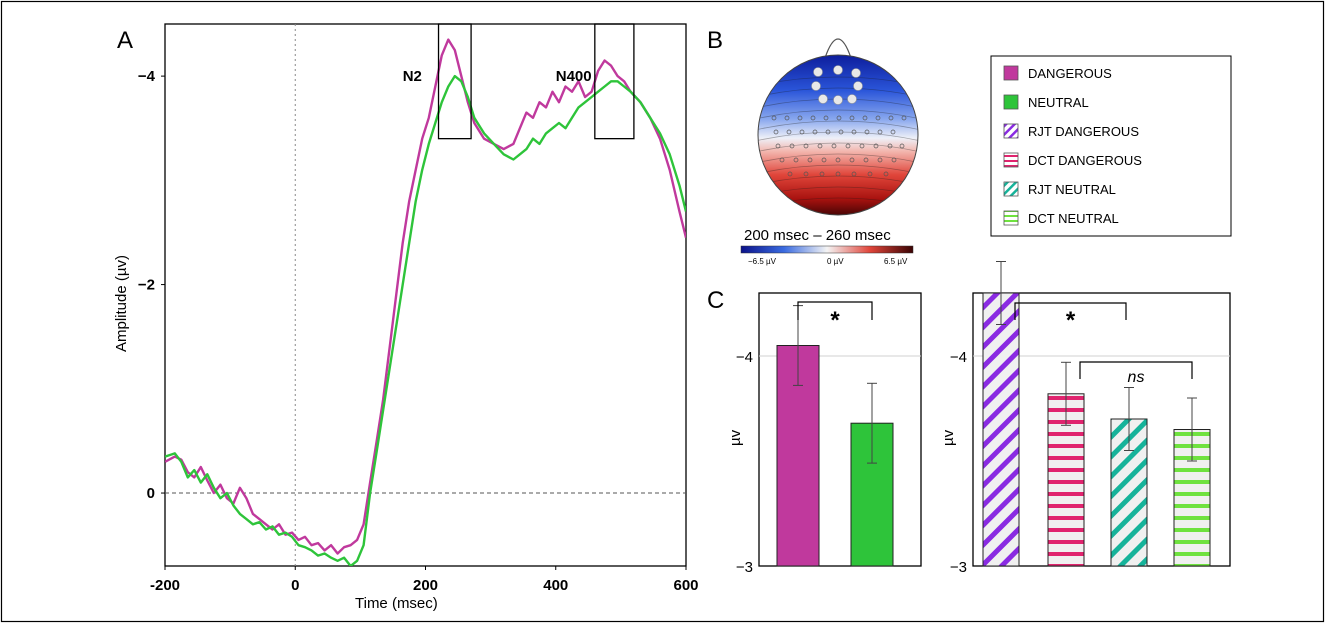 Image resolution: width=1325 pixels, height=623 pixels. I want to click on ns-marker: ns, so click(1136, 377).